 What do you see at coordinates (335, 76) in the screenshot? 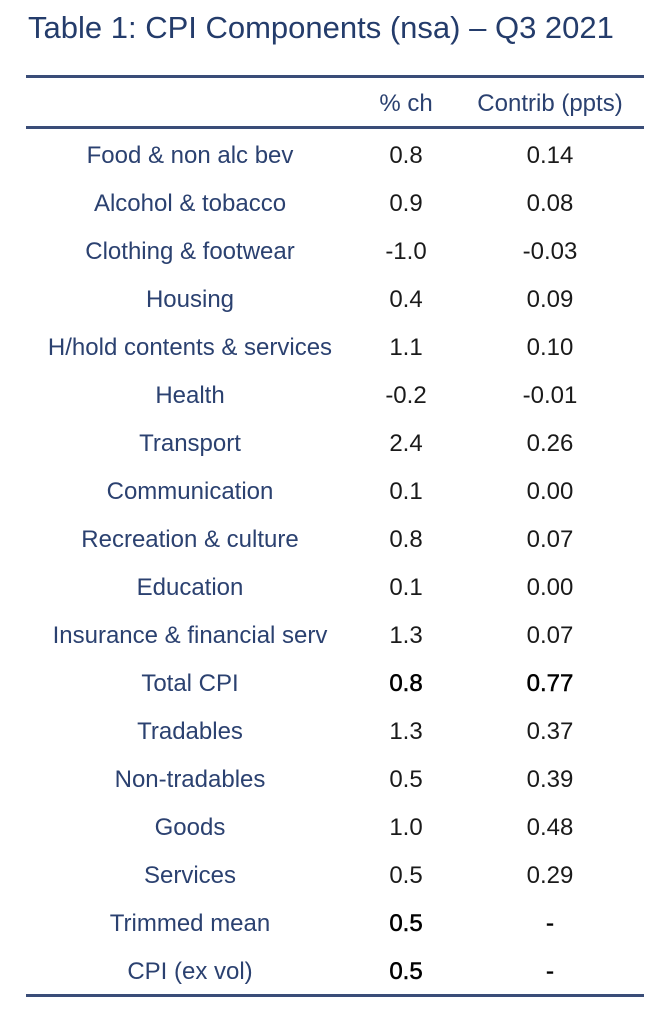
I see `top-rule` at bounding box center [335, 76].